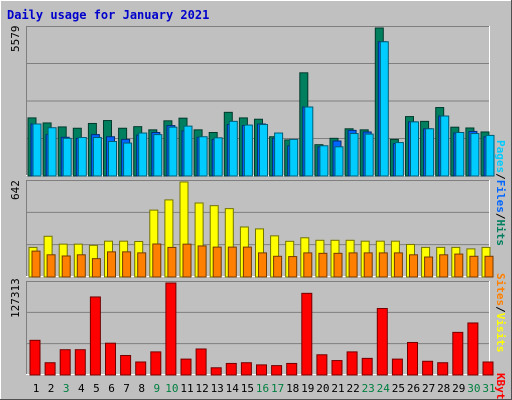 This screenshot has height=400, width=512. What do you see at coordinates (51, 388) in the screenshot?
I see `day-label: 2` at bounding box center [51, 388].